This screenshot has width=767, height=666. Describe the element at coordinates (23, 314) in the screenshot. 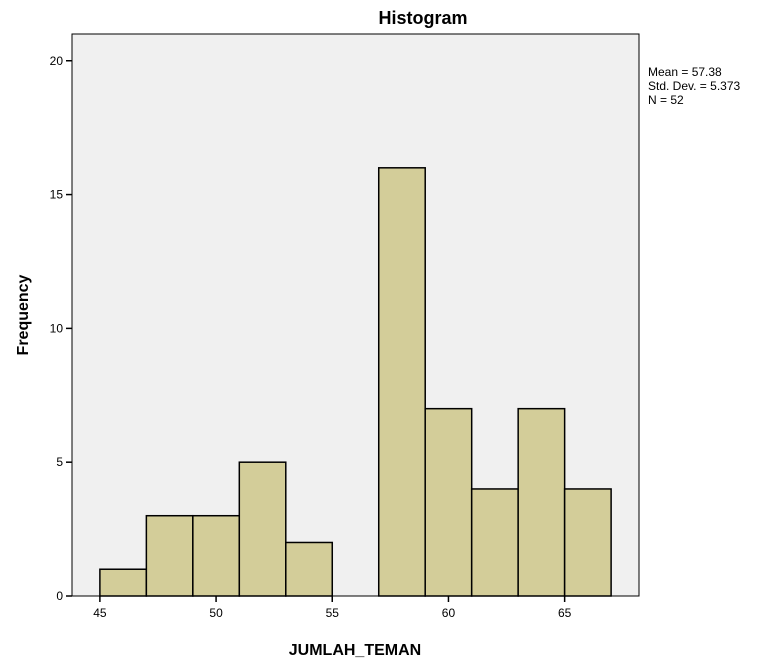

I see `y-axis-label: Frequency` at that location.